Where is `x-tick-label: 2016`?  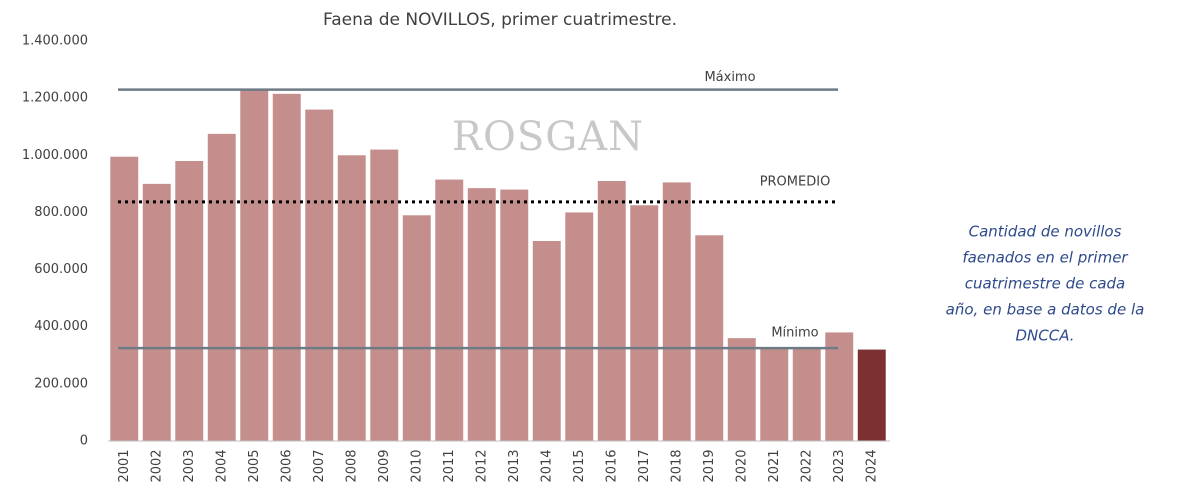
x-tick-label: 2016 is located at coordinates (611, 465).